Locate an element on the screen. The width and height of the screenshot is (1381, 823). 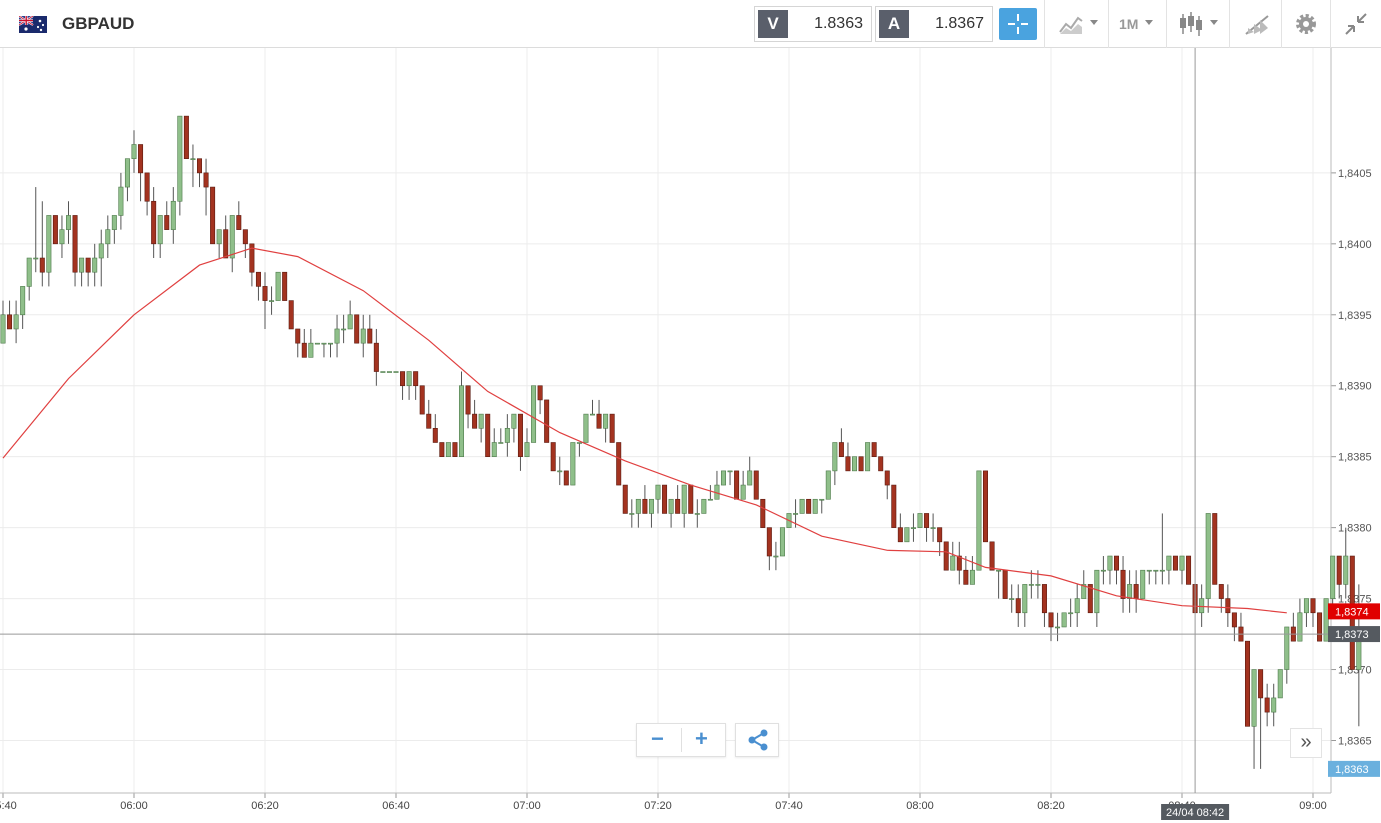
gear-icon is located at coordinates (1306, 24).